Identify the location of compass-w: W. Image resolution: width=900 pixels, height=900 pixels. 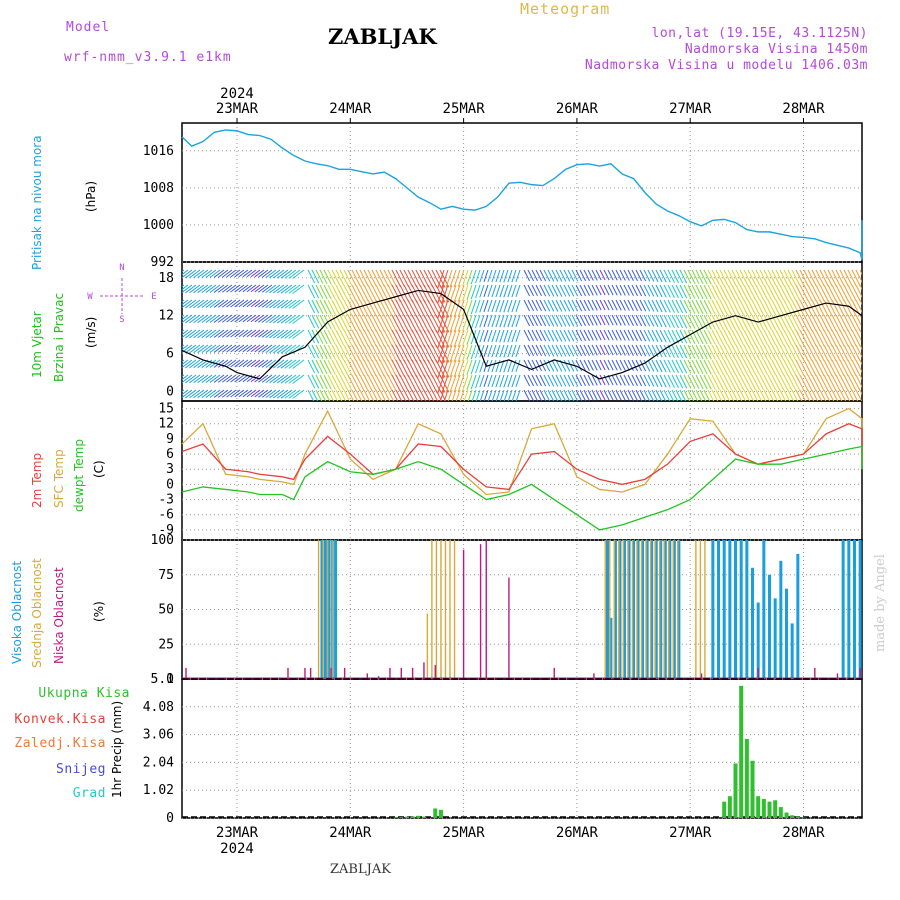
(90, 297).